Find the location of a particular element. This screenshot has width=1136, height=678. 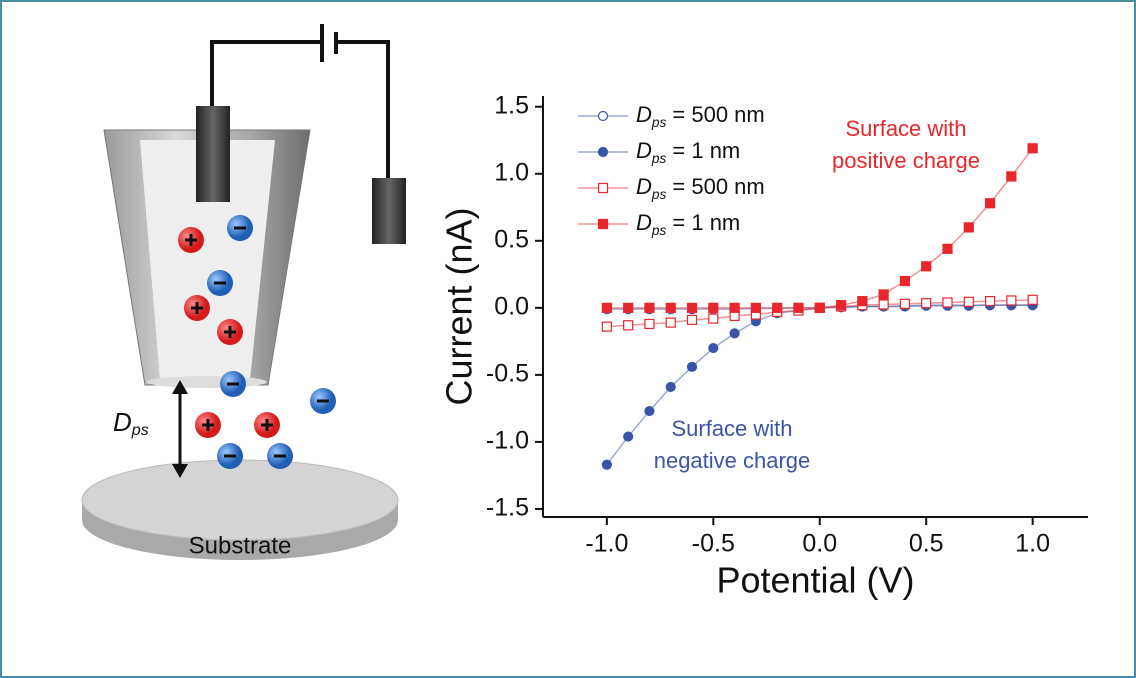

x-tick-label: 0.5 is located at coordinates (926, 544).